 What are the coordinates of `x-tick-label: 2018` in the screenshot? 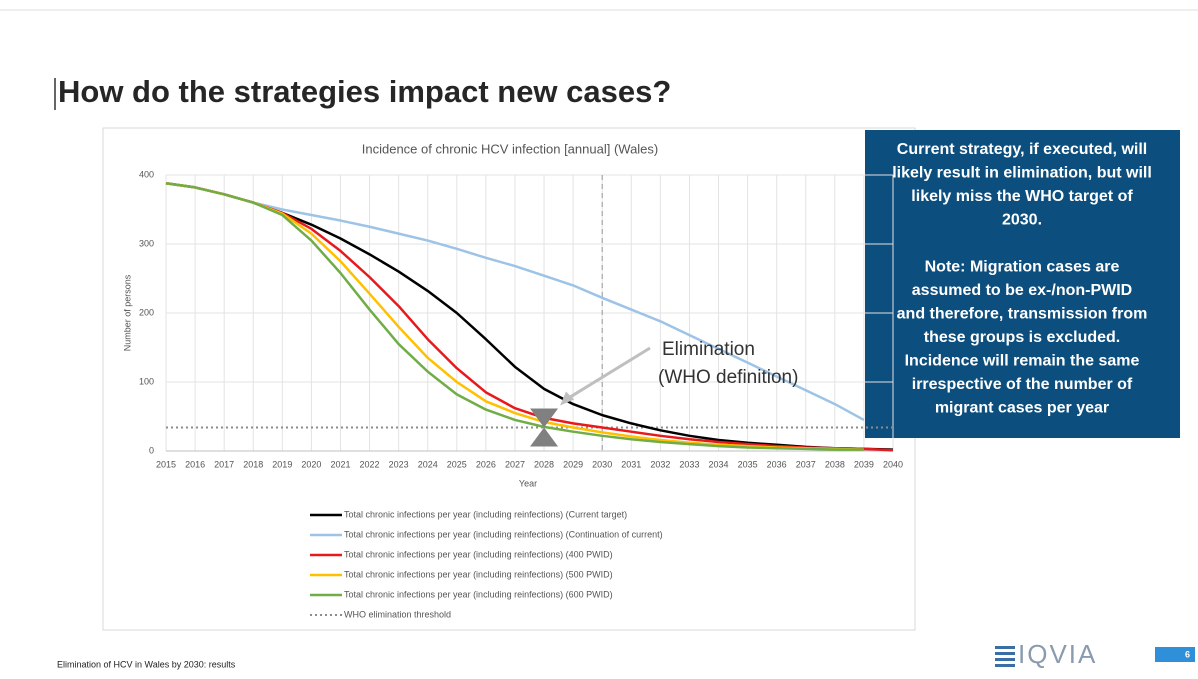 It's located at (253, 464).